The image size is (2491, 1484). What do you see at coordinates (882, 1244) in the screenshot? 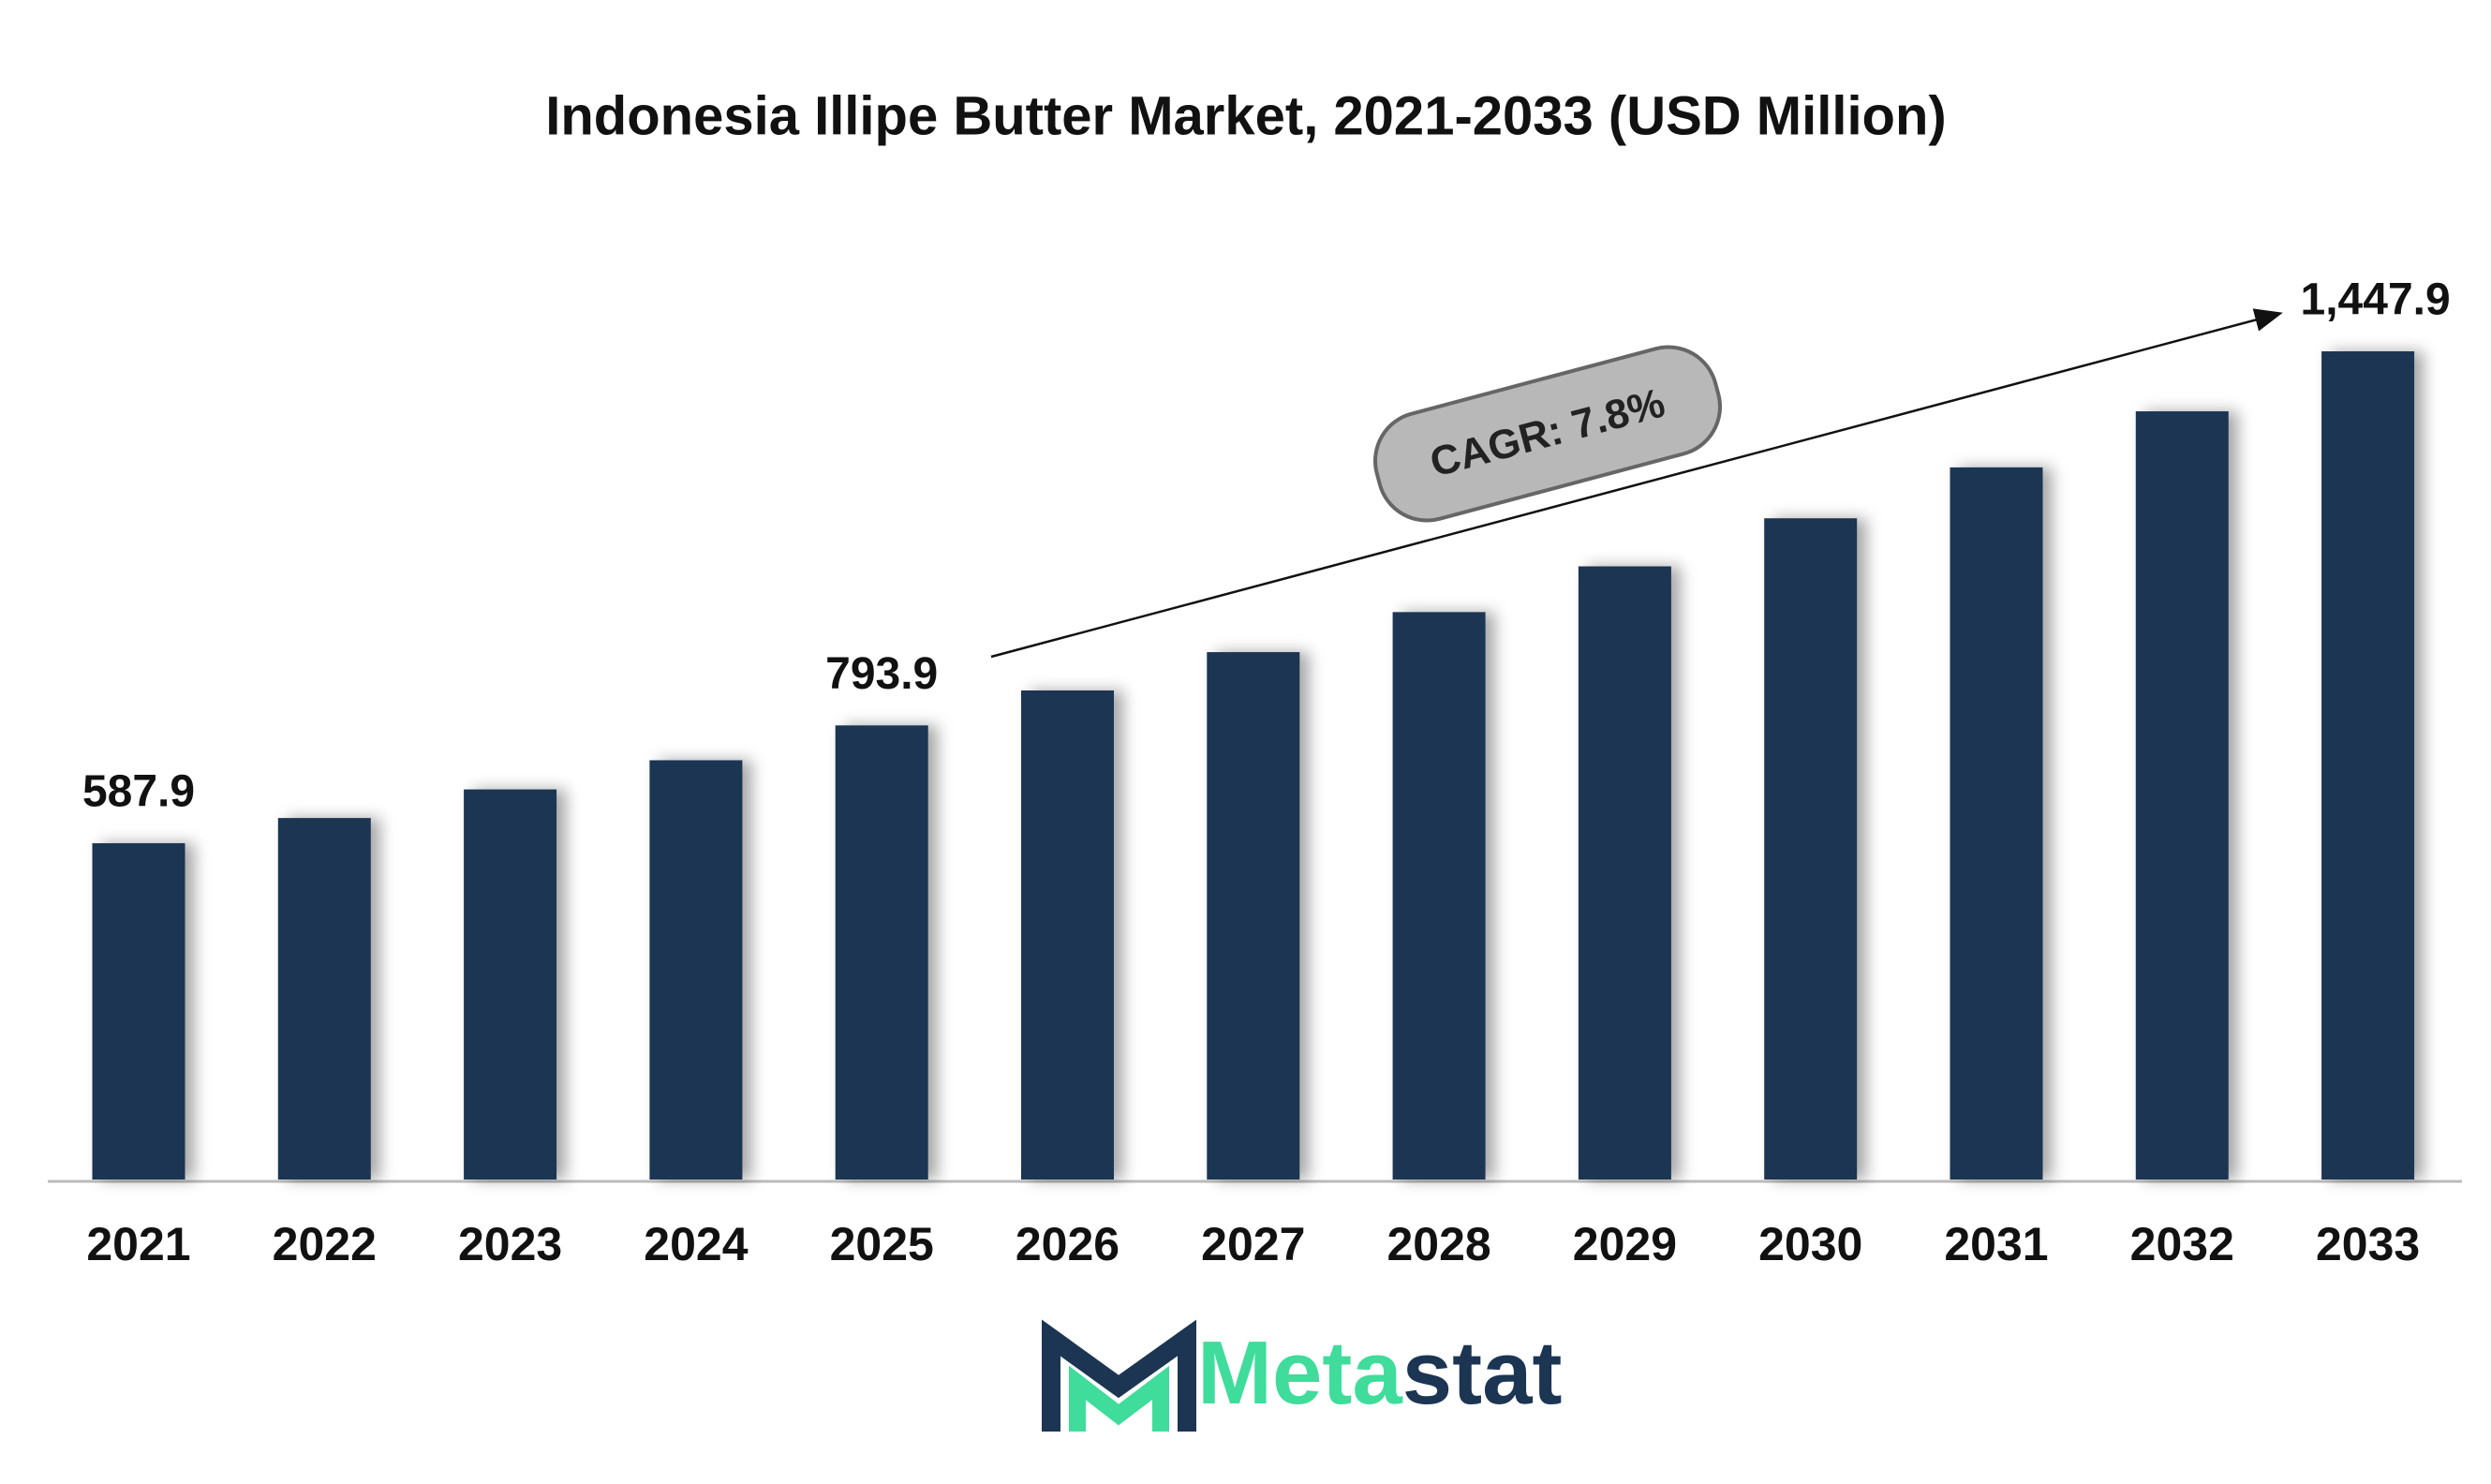
I see `x-tick-label: 2025` at bounding box center [882, 1244].